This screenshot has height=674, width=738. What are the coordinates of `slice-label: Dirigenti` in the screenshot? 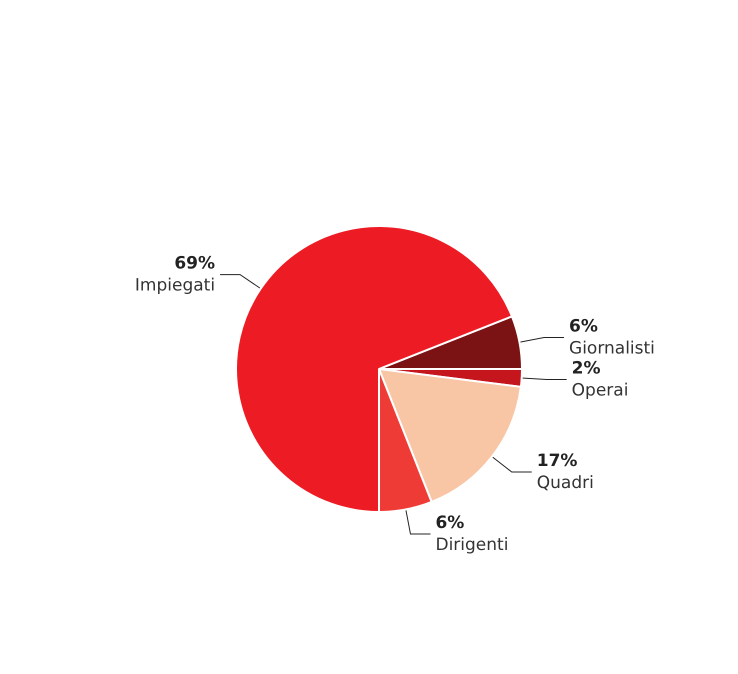 It's located at (471, 545).